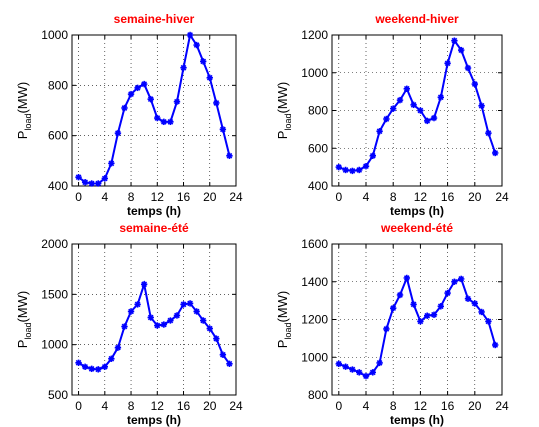 The height and width of the screenshot is (427, 539). What do you see at coordinates (314, 244) in the screenshot?
I see `y-tick-label: 1600` at bounding box center [314, 244].